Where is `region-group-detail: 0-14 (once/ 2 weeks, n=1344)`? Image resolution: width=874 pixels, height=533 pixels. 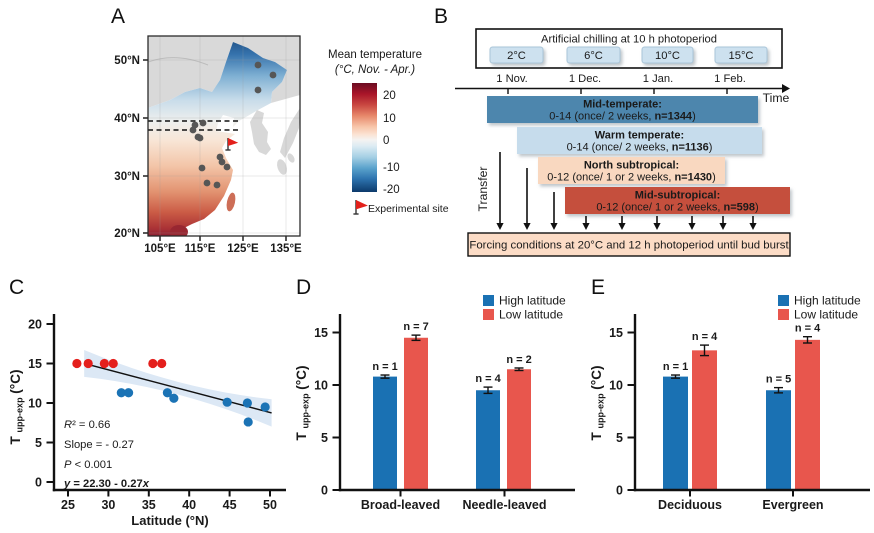
region-group-detail: 0-14 (once/ 2 weeks, n=1344) is located at coordinates (622, 117).